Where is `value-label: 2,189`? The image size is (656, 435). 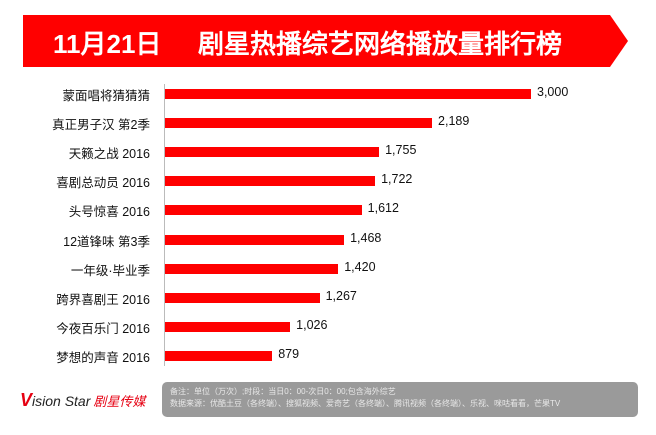
value-label: 2,189 is located at coordinates (454, 121).